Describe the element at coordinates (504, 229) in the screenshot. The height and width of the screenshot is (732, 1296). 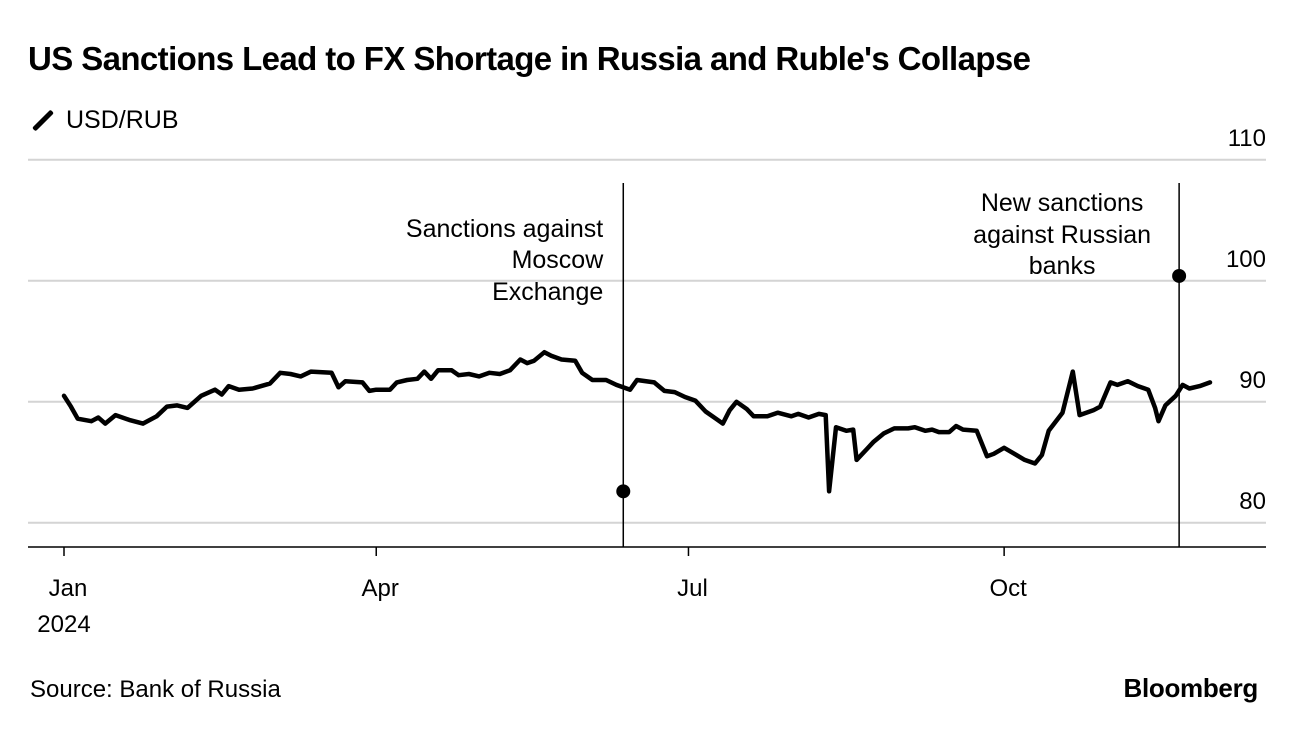
I see `annotation-1-line-1: Sanctions against` at that location.